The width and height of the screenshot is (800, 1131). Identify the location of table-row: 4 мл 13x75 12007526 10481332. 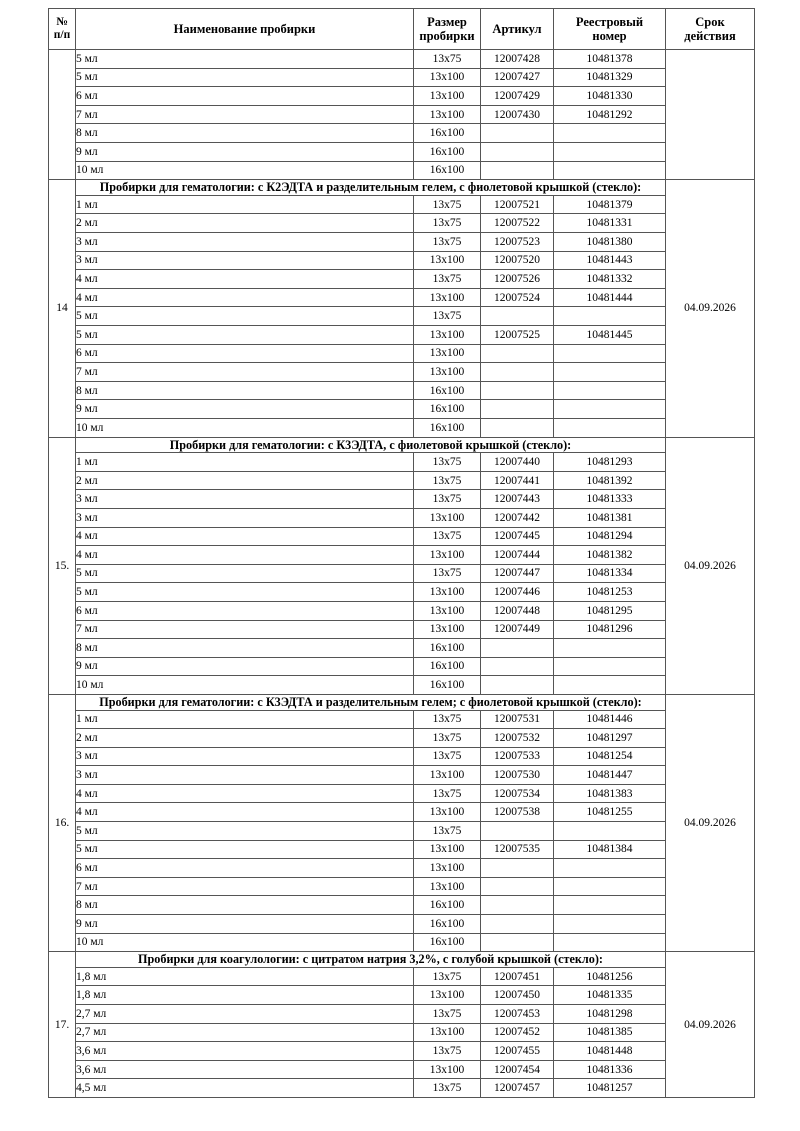
(402, 279).